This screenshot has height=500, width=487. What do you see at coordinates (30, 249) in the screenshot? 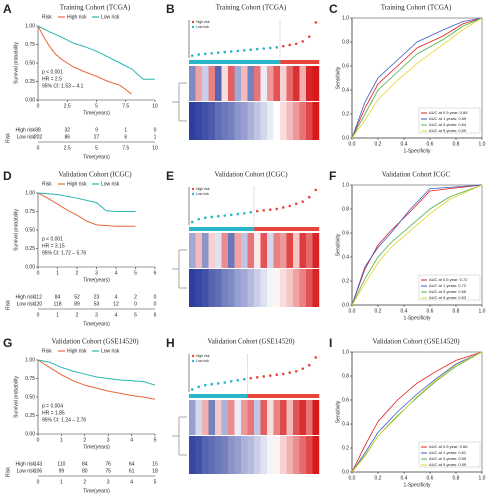
I see `y-tick-label: 0.25` at bounding box center [30, 249].